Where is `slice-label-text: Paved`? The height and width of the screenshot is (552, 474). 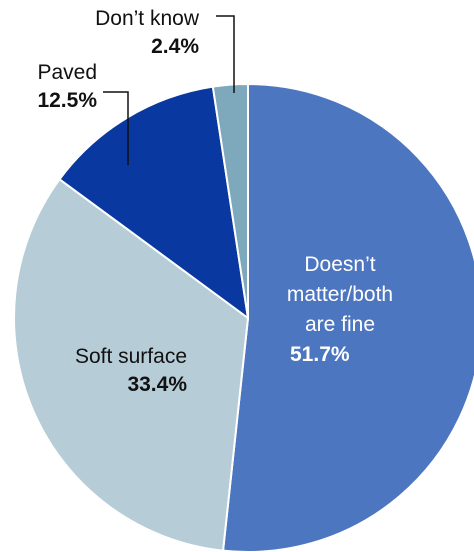
slice-label-text: Paved is located at coordinates (67, 72).